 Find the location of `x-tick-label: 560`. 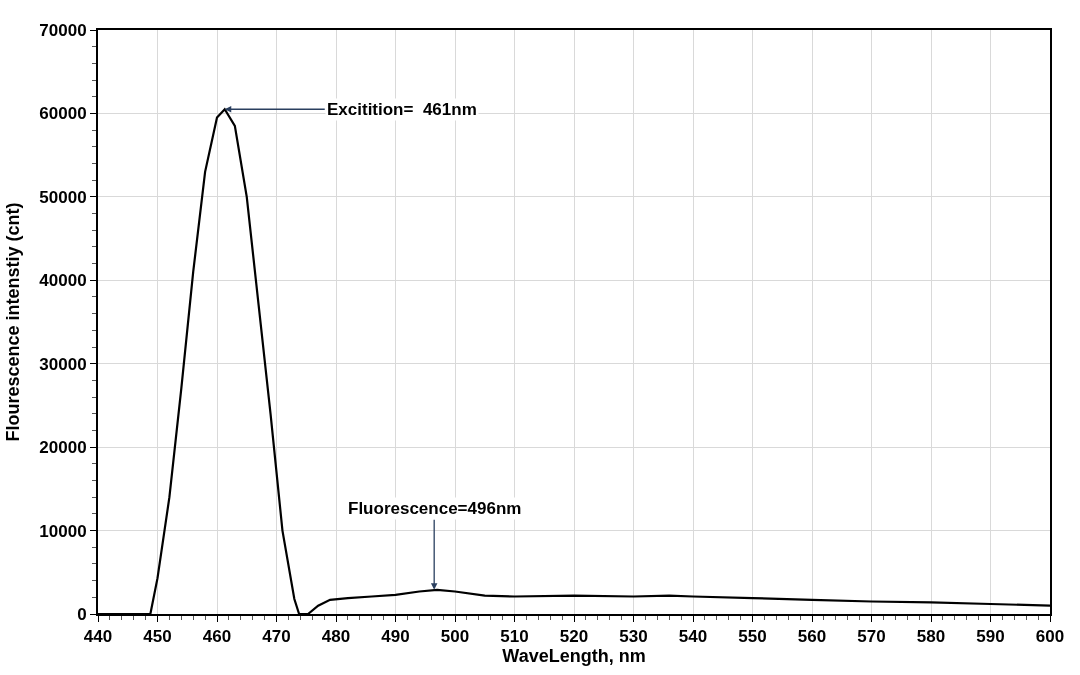

x-tick-label: 560 is located at coordinates (812, 637).